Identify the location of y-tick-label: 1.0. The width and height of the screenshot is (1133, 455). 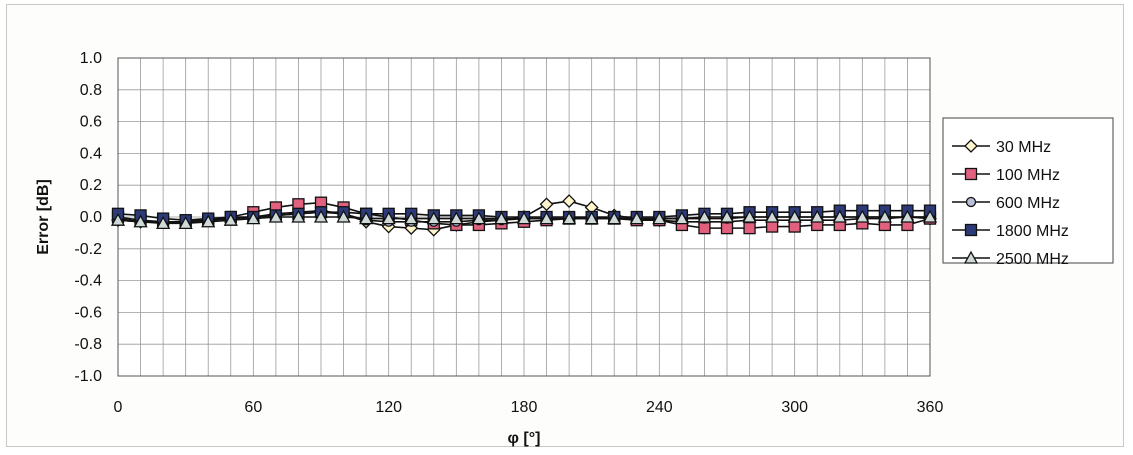
(91, 58).